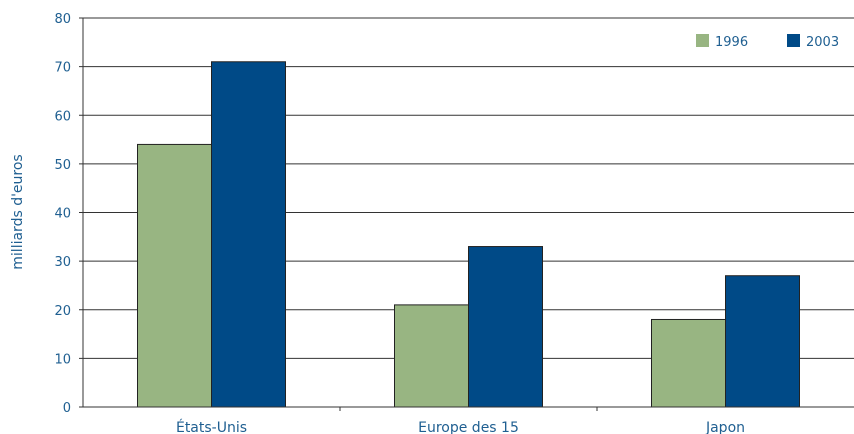 Image resolution: width=854 pixels, height=434 pixels. Describe the element at coordinates (211, 426) in the screenshot. I see `category-label-0: États-Unis` at that location.